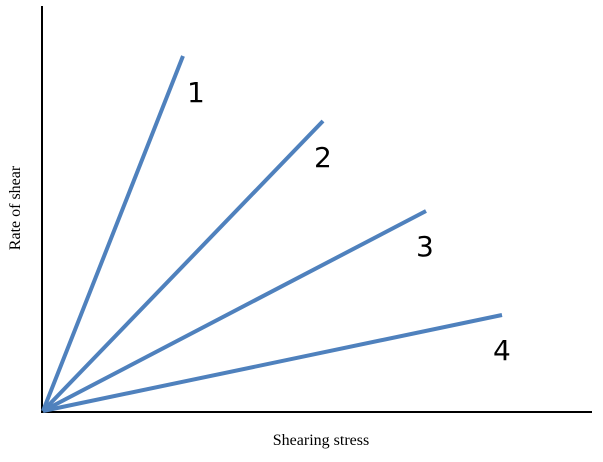 Image resolution: width=603 pixels, height=462 pixels. I want to click on line-label: 4, so click(502, 350).